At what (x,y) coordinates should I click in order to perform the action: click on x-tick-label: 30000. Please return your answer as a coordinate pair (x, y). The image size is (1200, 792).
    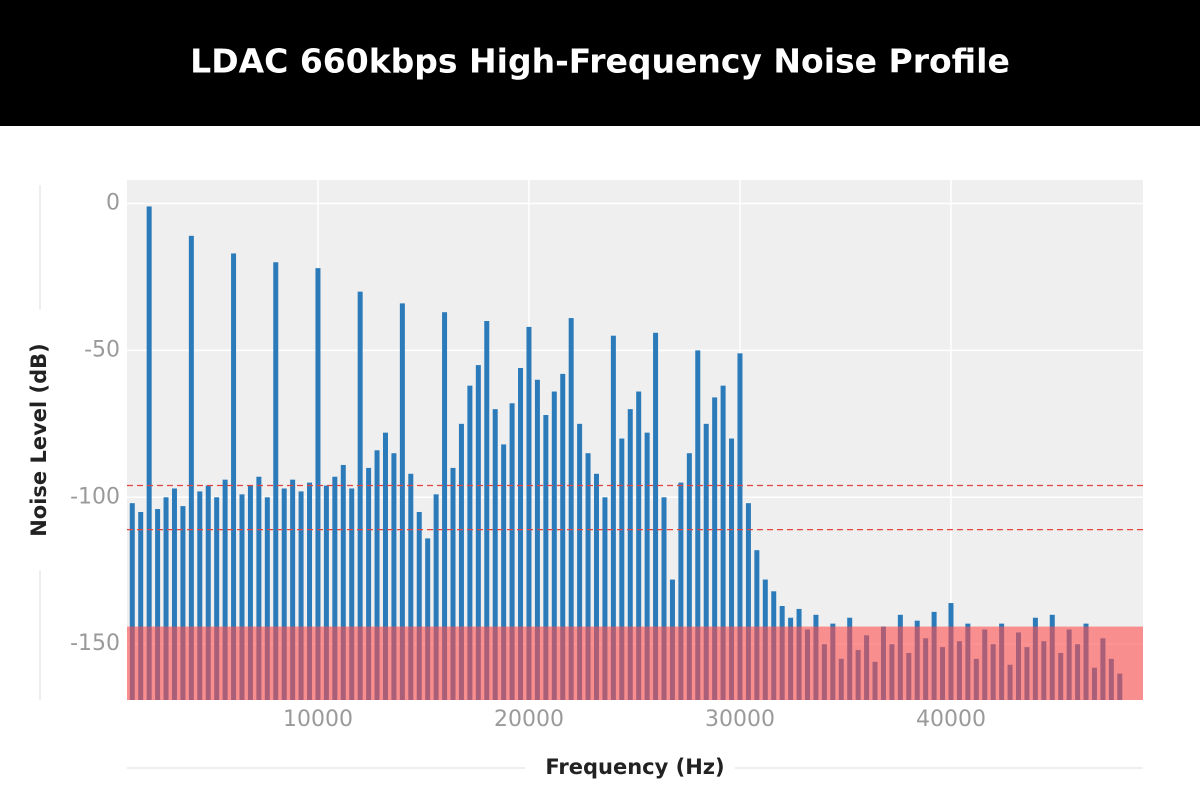
    Looking at the image, I should click on (740, 719).